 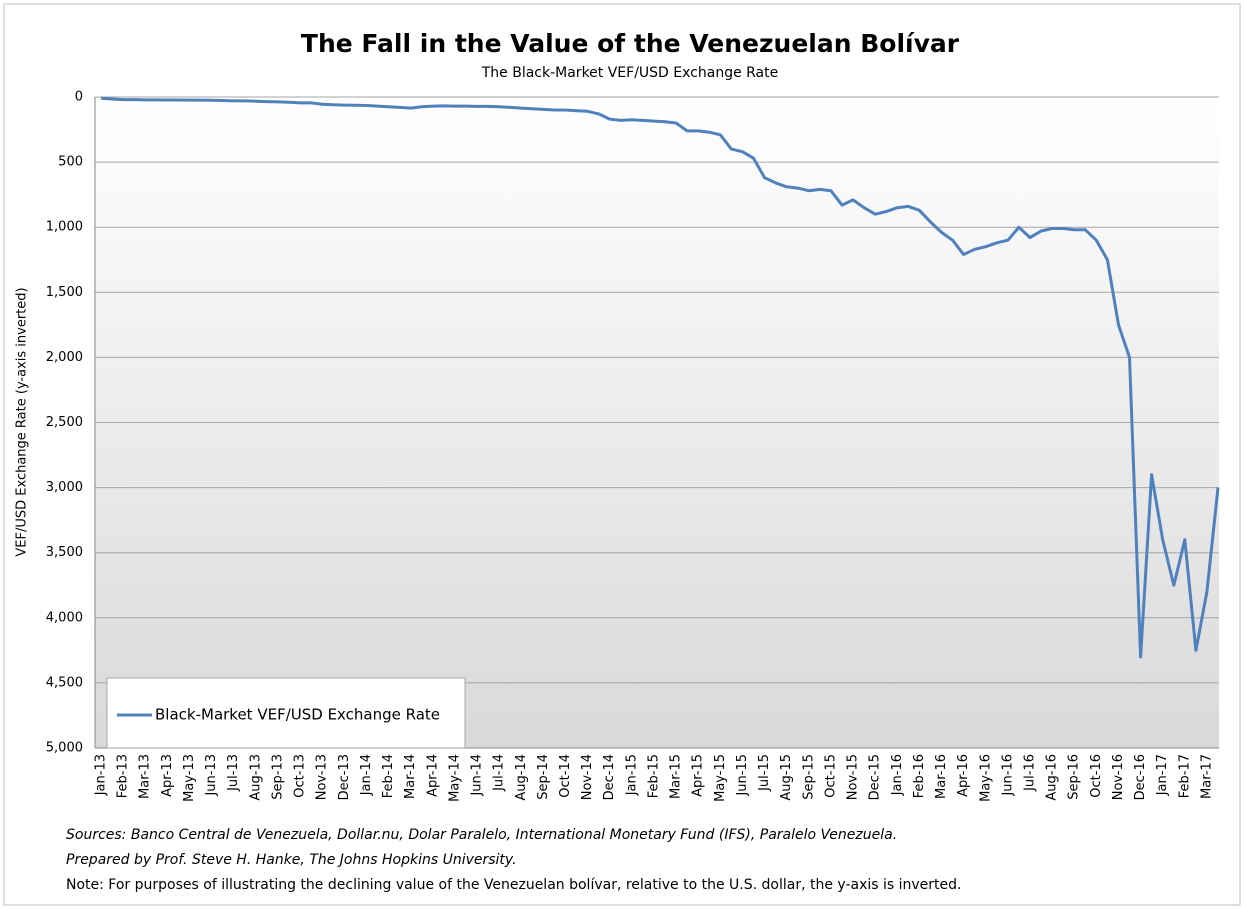 What do you see at coordinates (919, 776) in the screenshot?
I see `x-tick-label: Feb-16` at bounding box center [919, 776].